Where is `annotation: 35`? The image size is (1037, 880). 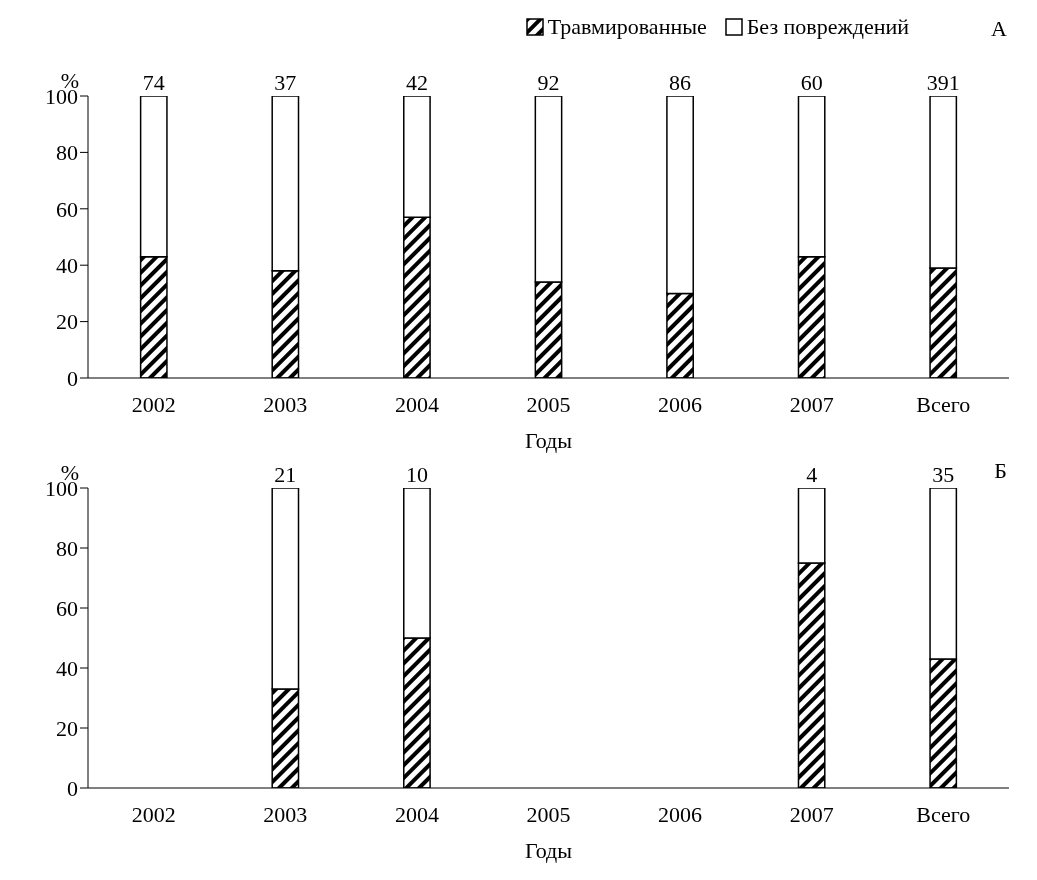 annotation: 35 is located at coordinates (943, 474).